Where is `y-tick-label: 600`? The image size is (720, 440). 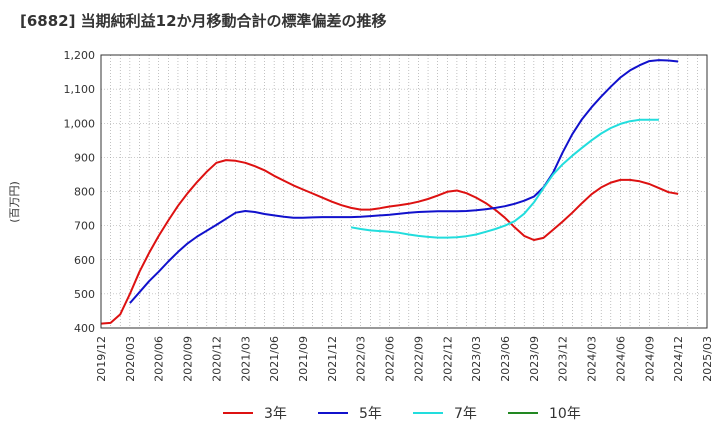
y-tick-label: 600 is located at coordinates (84, 260).